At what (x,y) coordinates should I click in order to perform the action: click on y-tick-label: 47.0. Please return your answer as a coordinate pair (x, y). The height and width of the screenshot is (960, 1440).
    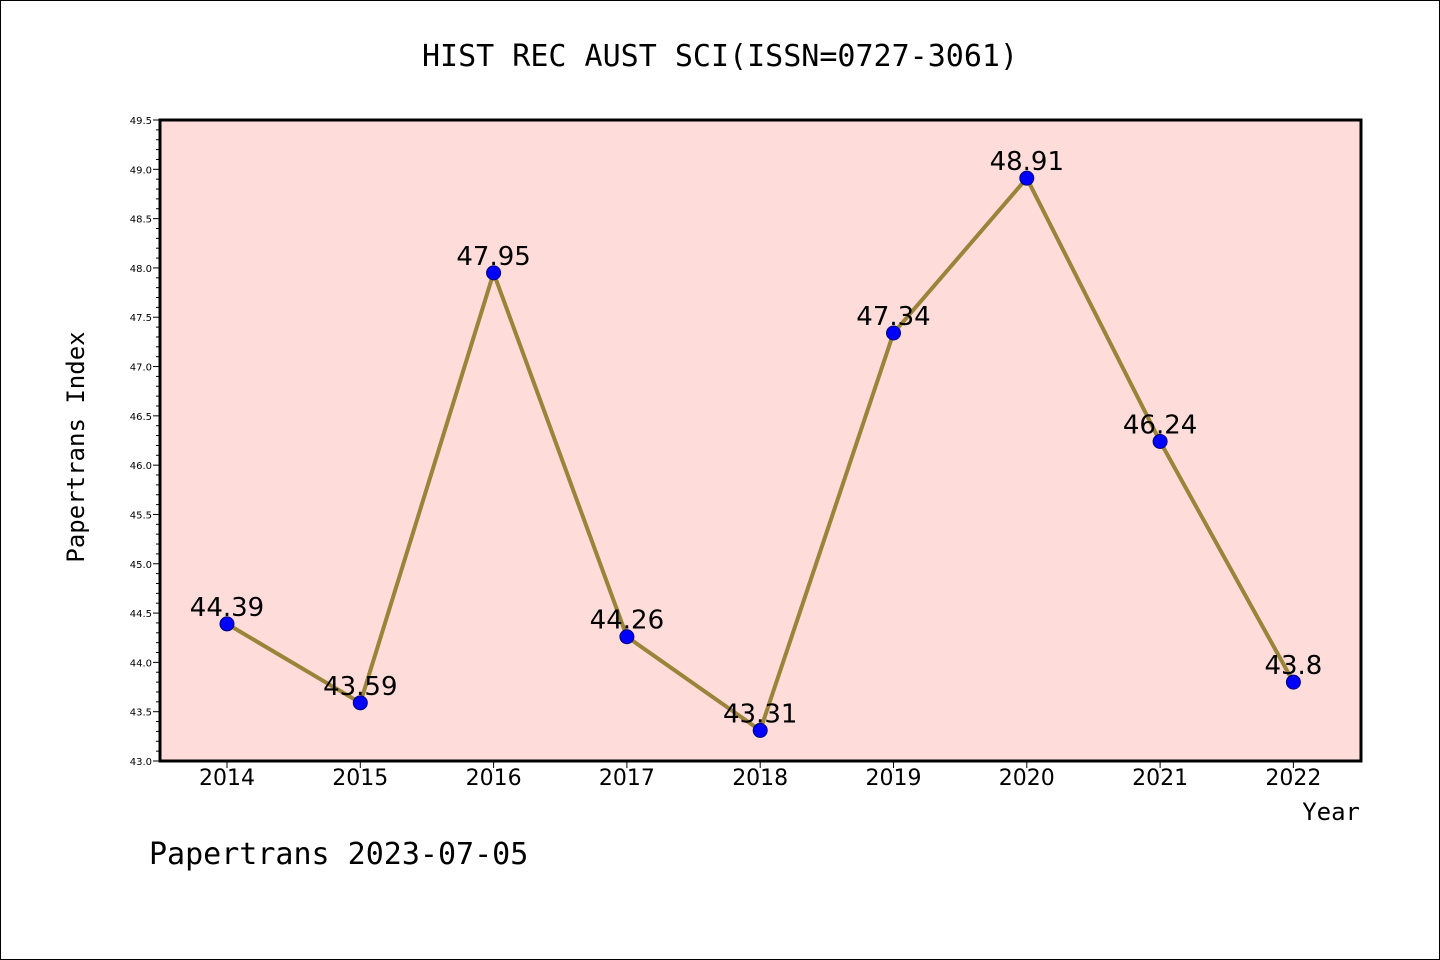
    Looking at the image, I should click on (141, 368).